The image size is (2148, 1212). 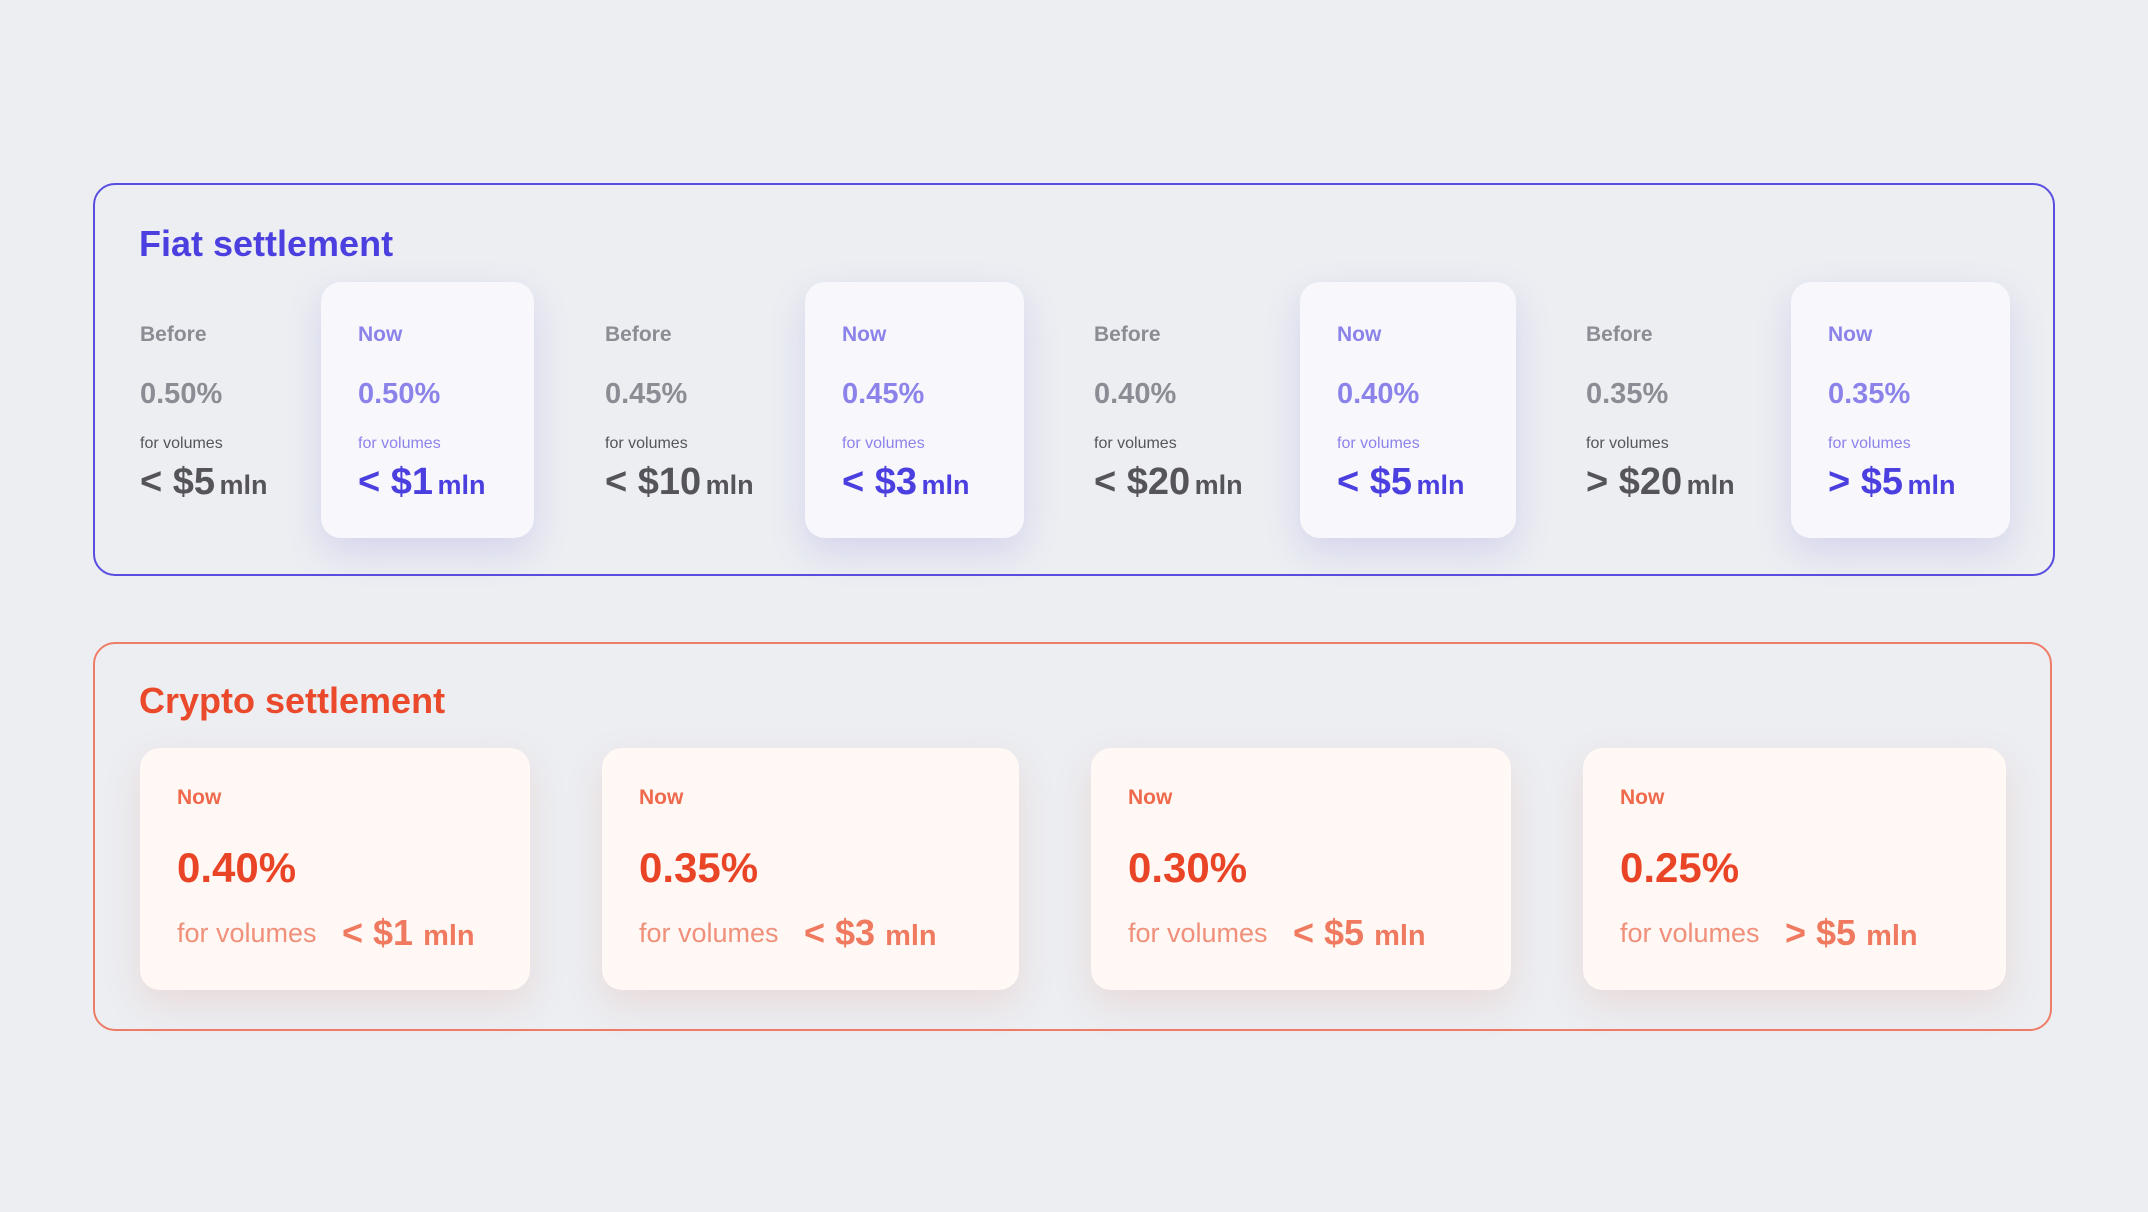 I want to click on crypto-tier-4-card: Now 0.25% for volumes > $5 mln, so click(x=1794, y=869).